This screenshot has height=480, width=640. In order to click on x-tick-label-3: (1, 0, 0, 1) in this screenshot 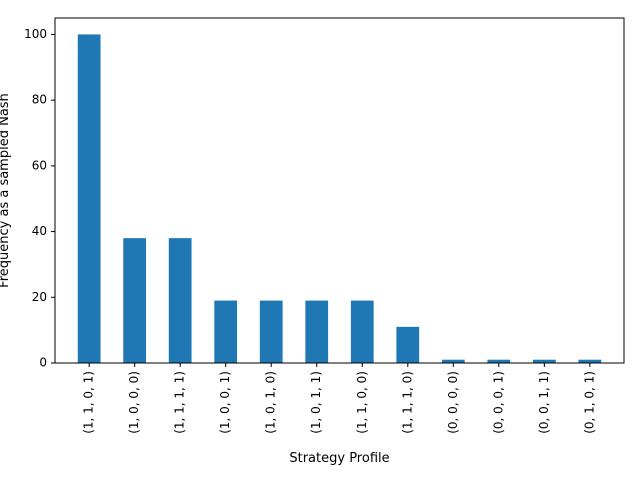, I will do `click(225, 402)`.